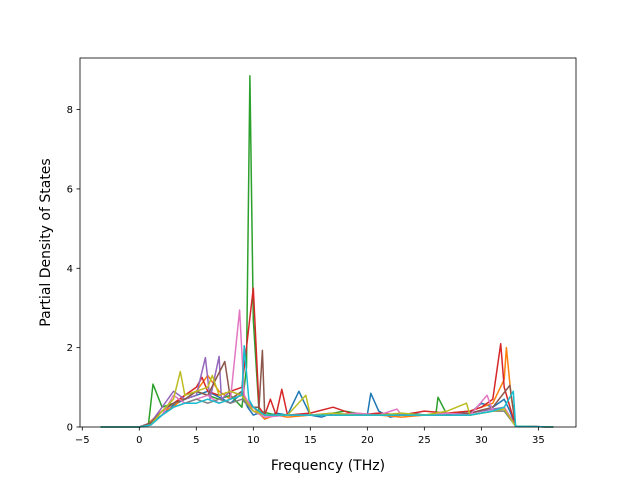  I want to click on y-axis: 0 2 4 6 8, so click(73, 269).